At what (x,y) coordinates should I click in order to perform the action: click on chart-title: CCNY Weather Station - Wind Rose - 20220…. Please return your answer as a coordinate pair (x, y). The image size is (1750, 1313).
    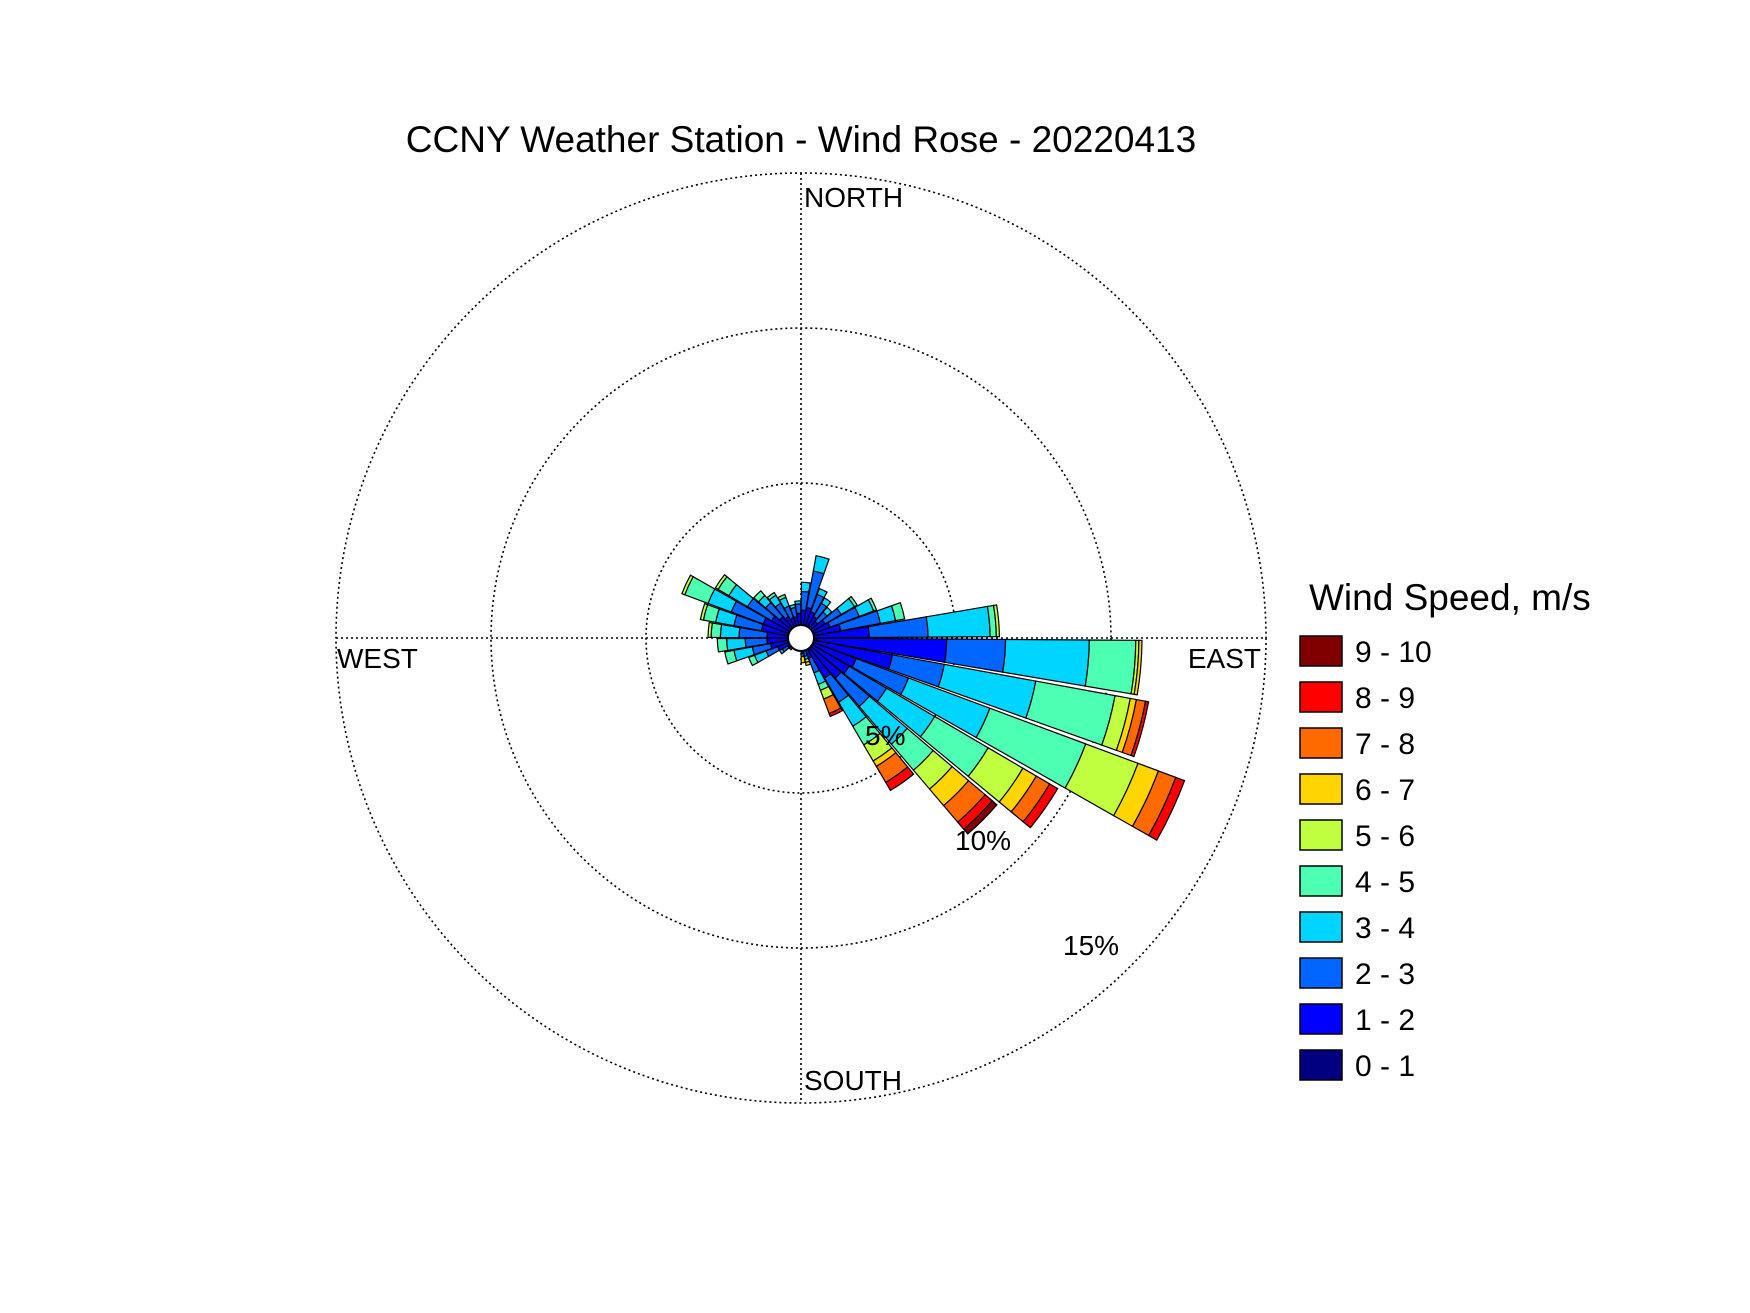
    Looking at the image, I should click on (801, 139).